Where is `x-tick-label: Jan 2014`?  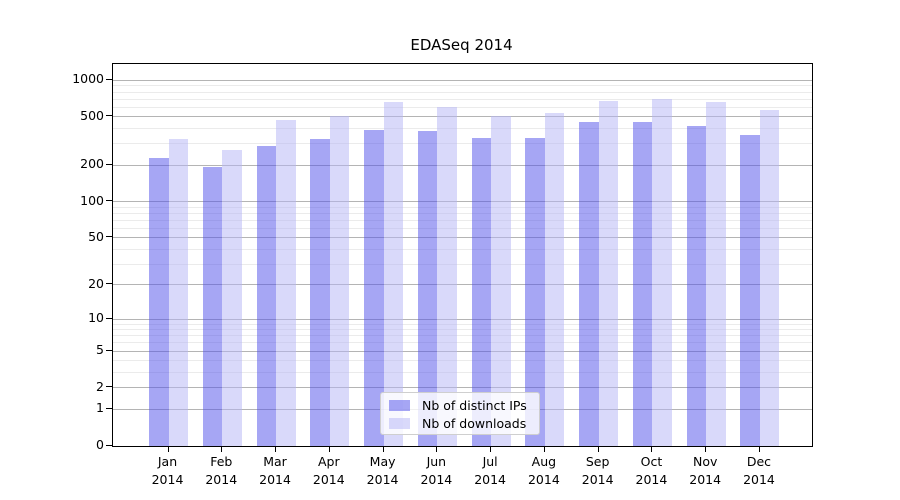 x-tick-label: Jan 2014 is located at coordinates (167, 470).